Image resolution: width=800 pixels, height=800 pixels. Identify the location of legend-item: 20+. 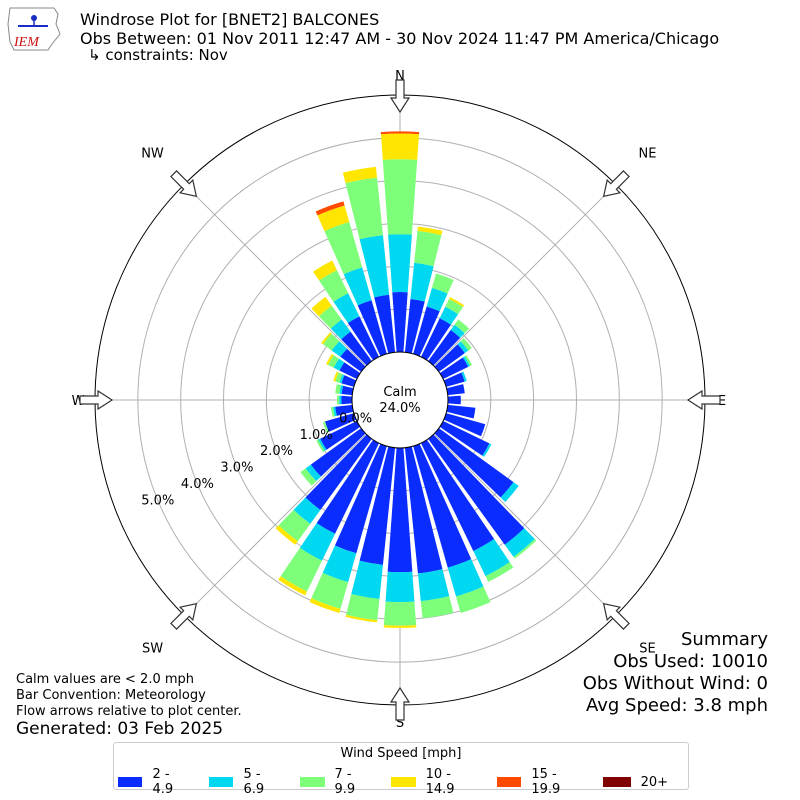
(635, 782).